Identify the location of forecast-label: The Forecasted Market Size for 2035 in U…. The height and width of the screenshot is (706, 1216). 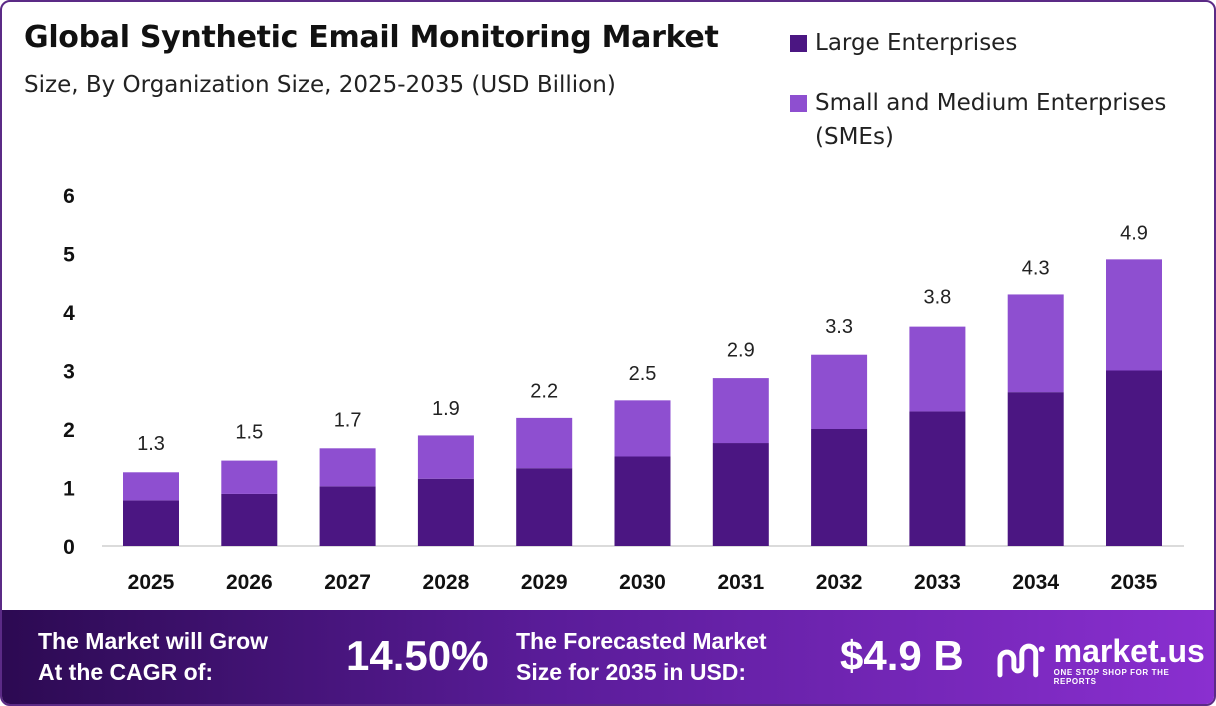
(641, 657).